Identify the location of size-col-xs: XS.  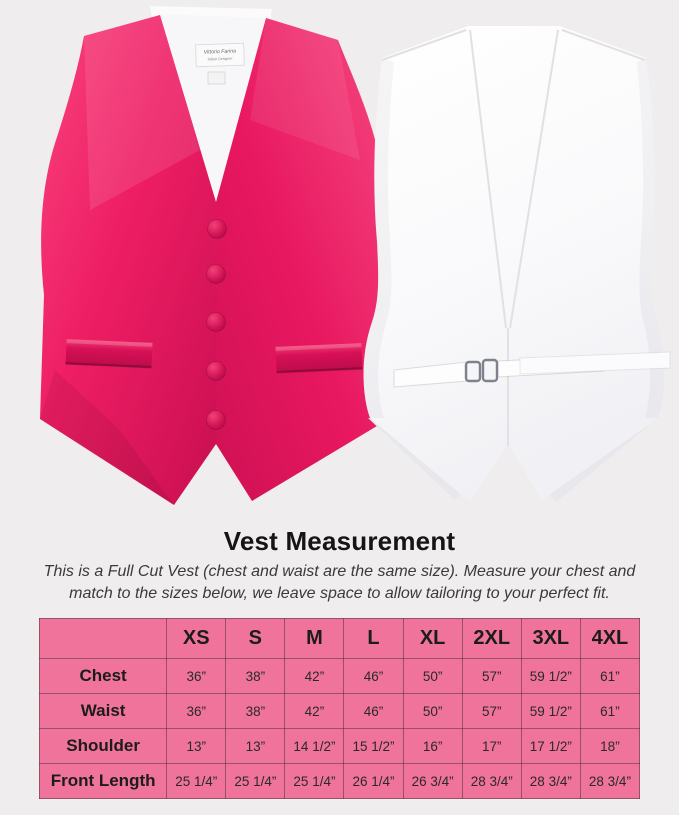
(196, 639).